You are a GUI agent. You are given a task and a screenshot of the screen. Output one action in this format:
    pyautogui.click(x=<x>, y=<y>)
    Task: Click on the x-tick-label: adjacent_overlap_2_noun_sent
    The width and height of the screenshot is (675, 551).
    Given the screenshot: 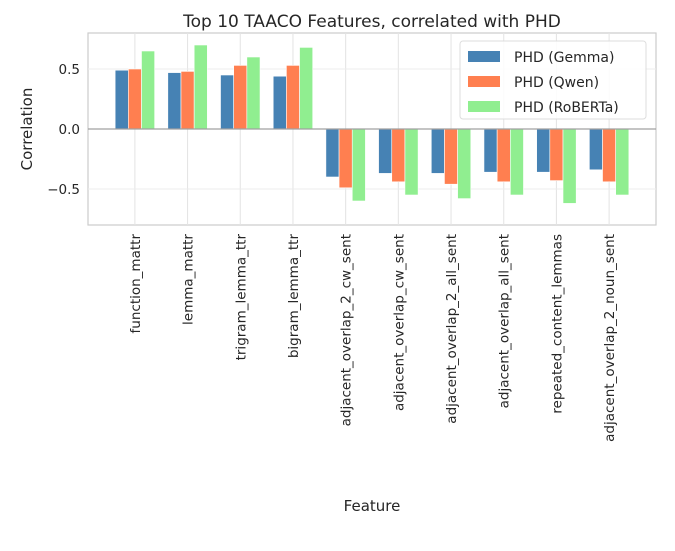 What is the action you would take?
    pyautogui.click(x=610, y=338)
    